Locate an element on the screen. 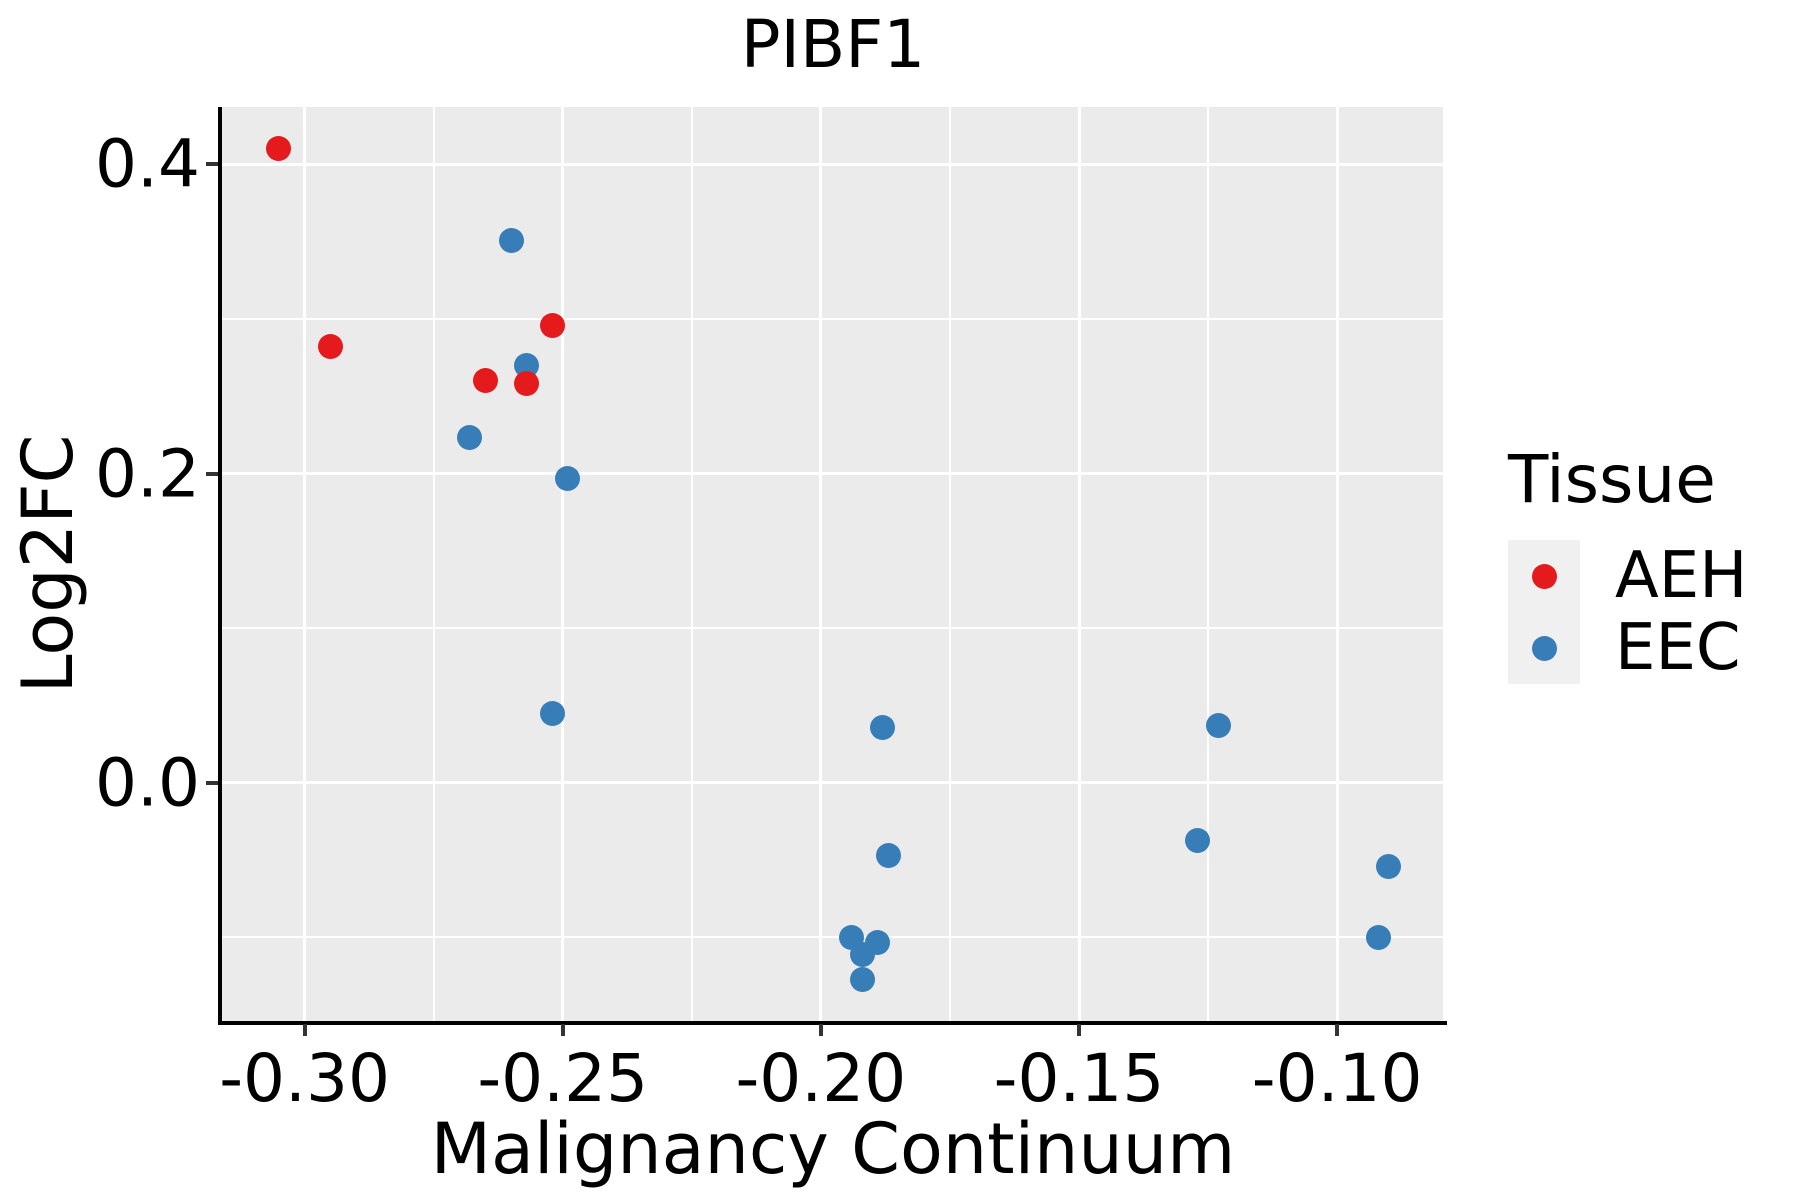 This screenshot has height=1200, width=1800. x-axis-line is located at coordinates (832, 1023).